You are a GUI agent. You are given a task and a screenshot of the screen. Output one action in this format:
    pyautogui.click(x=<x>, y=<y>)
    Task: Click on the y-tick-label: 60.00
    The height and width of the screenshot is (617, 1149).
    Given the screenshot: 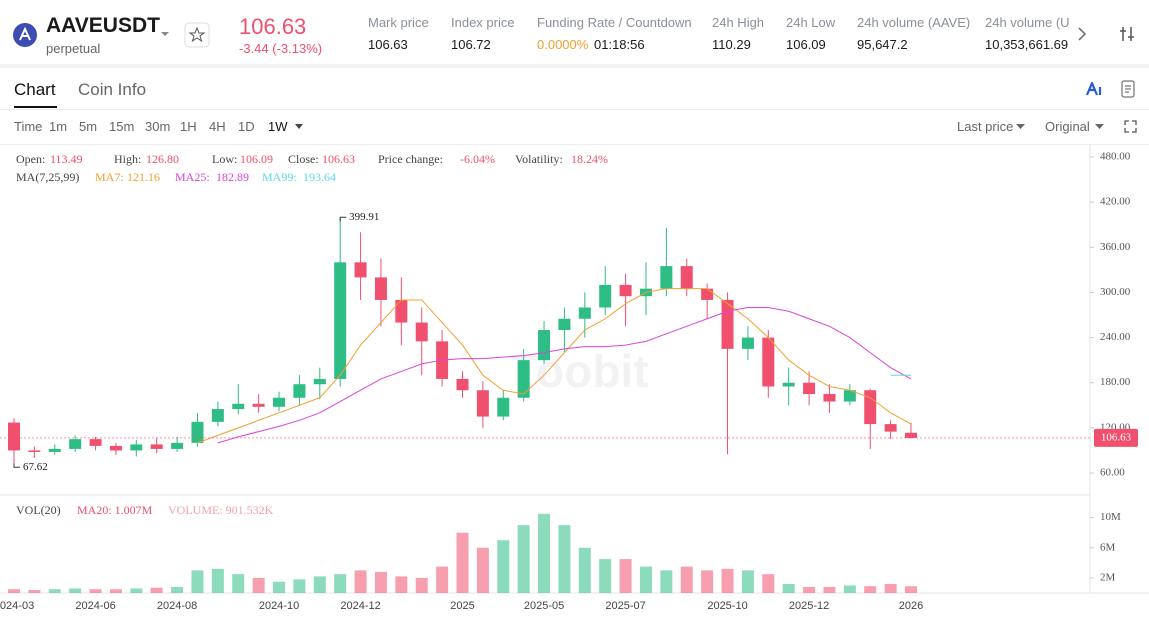 What is the action you would take?
    pyautogui.click(x=1112, y=473)
    